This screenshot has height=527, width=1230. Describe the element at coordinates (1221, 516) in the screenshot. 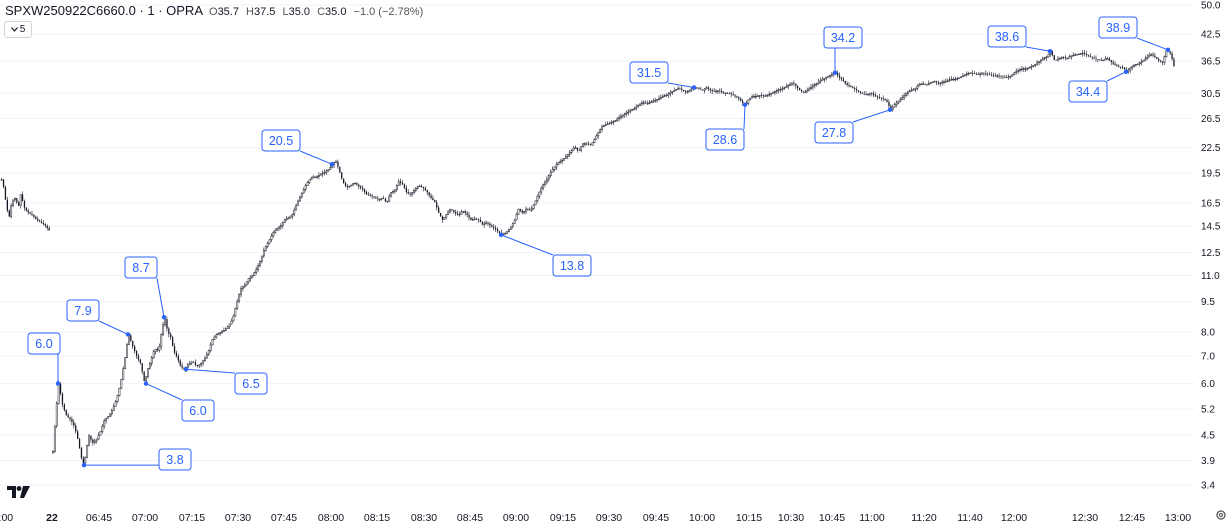

I see `axis-settings-button` at that location.